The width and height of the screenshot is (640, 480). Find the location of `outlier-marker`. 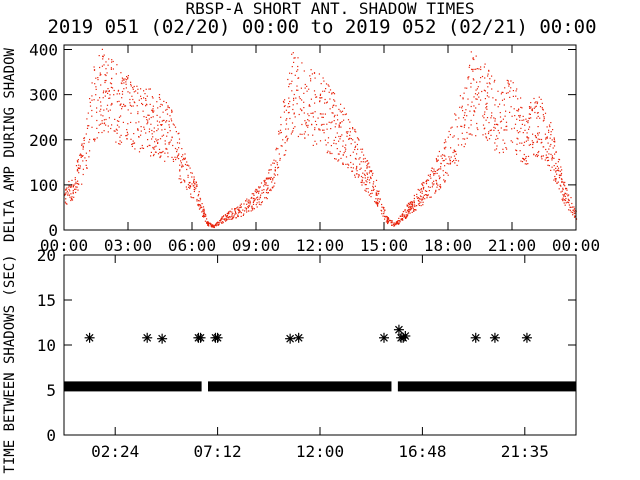

outlier-marker is located at coordinates (398, 329).